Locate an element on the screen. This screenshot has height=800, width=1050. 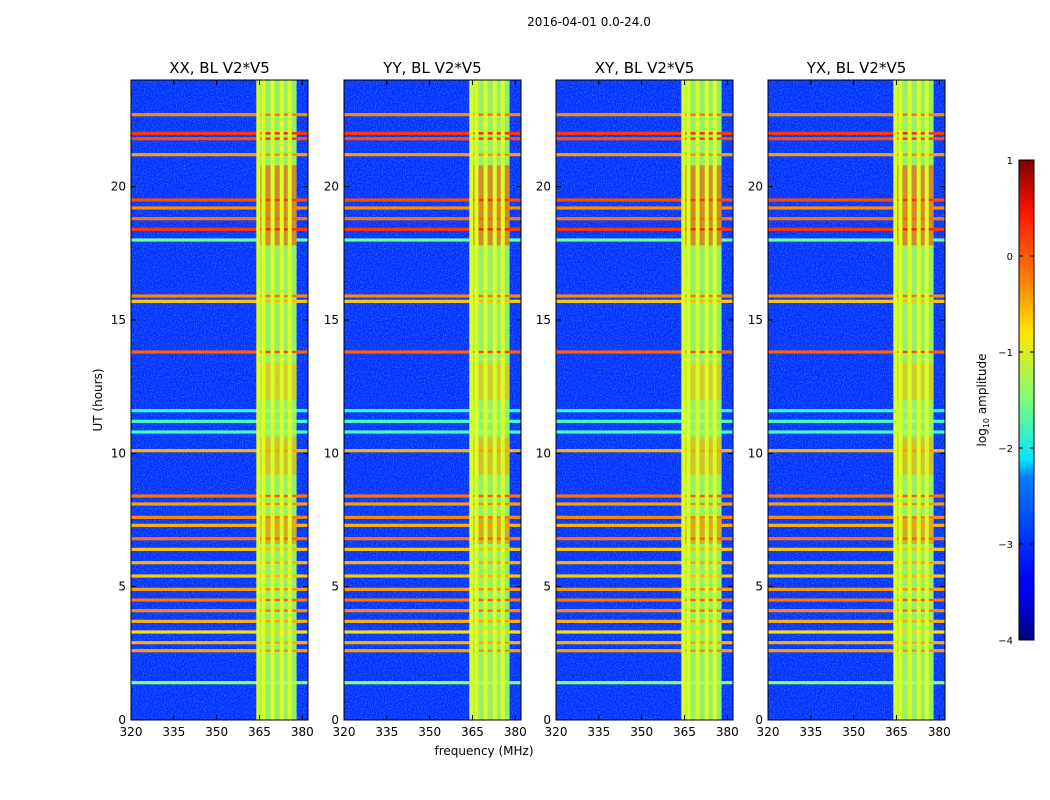
x-axis-label: frequency (MHz) is located at coordinates (483, 751).